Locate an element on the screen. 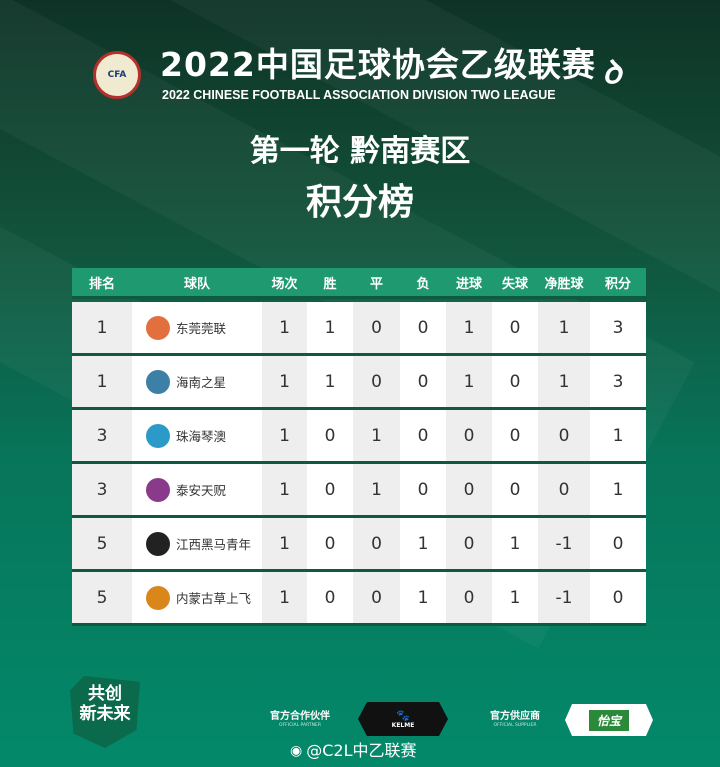  yibao-logo: 怡宝 is located at coordinates (609, 720).